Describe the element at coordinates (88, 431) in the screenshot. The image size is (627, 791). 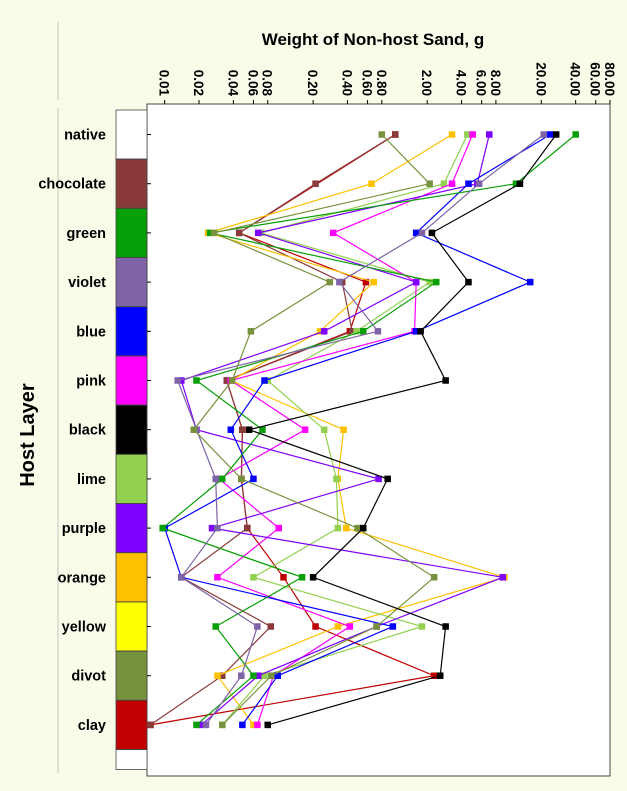
I see `category-label: black` at that location.